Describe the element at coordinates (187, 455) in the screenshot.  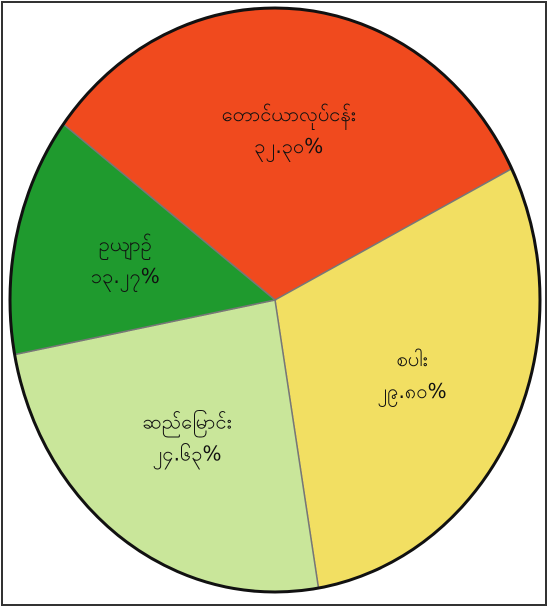
I see `slice-value-label: ၂၄.၆၃%` at that location.